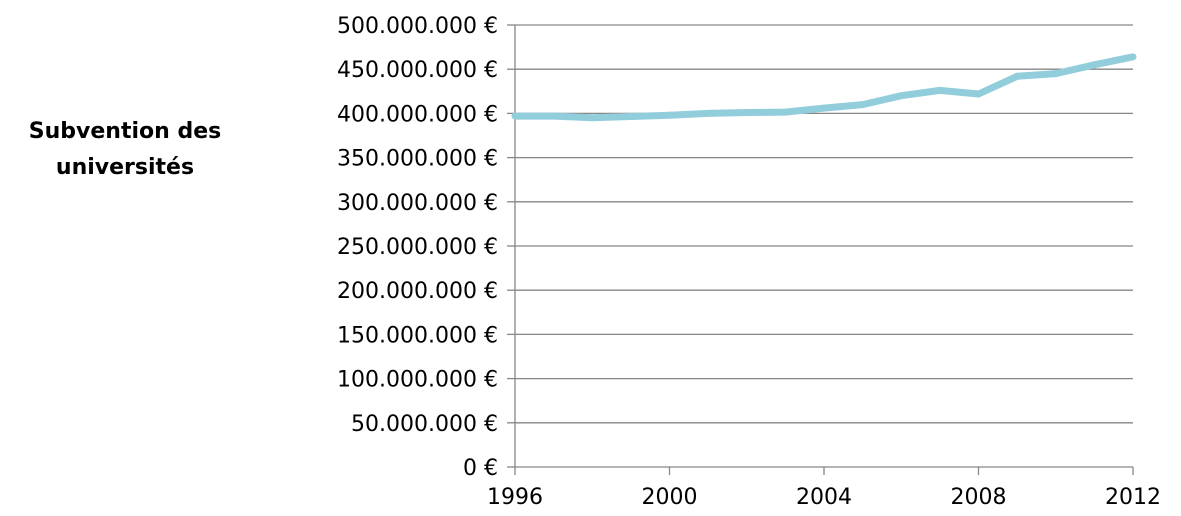  I want to click on x-tick-label: 2004, so click(824, 497).